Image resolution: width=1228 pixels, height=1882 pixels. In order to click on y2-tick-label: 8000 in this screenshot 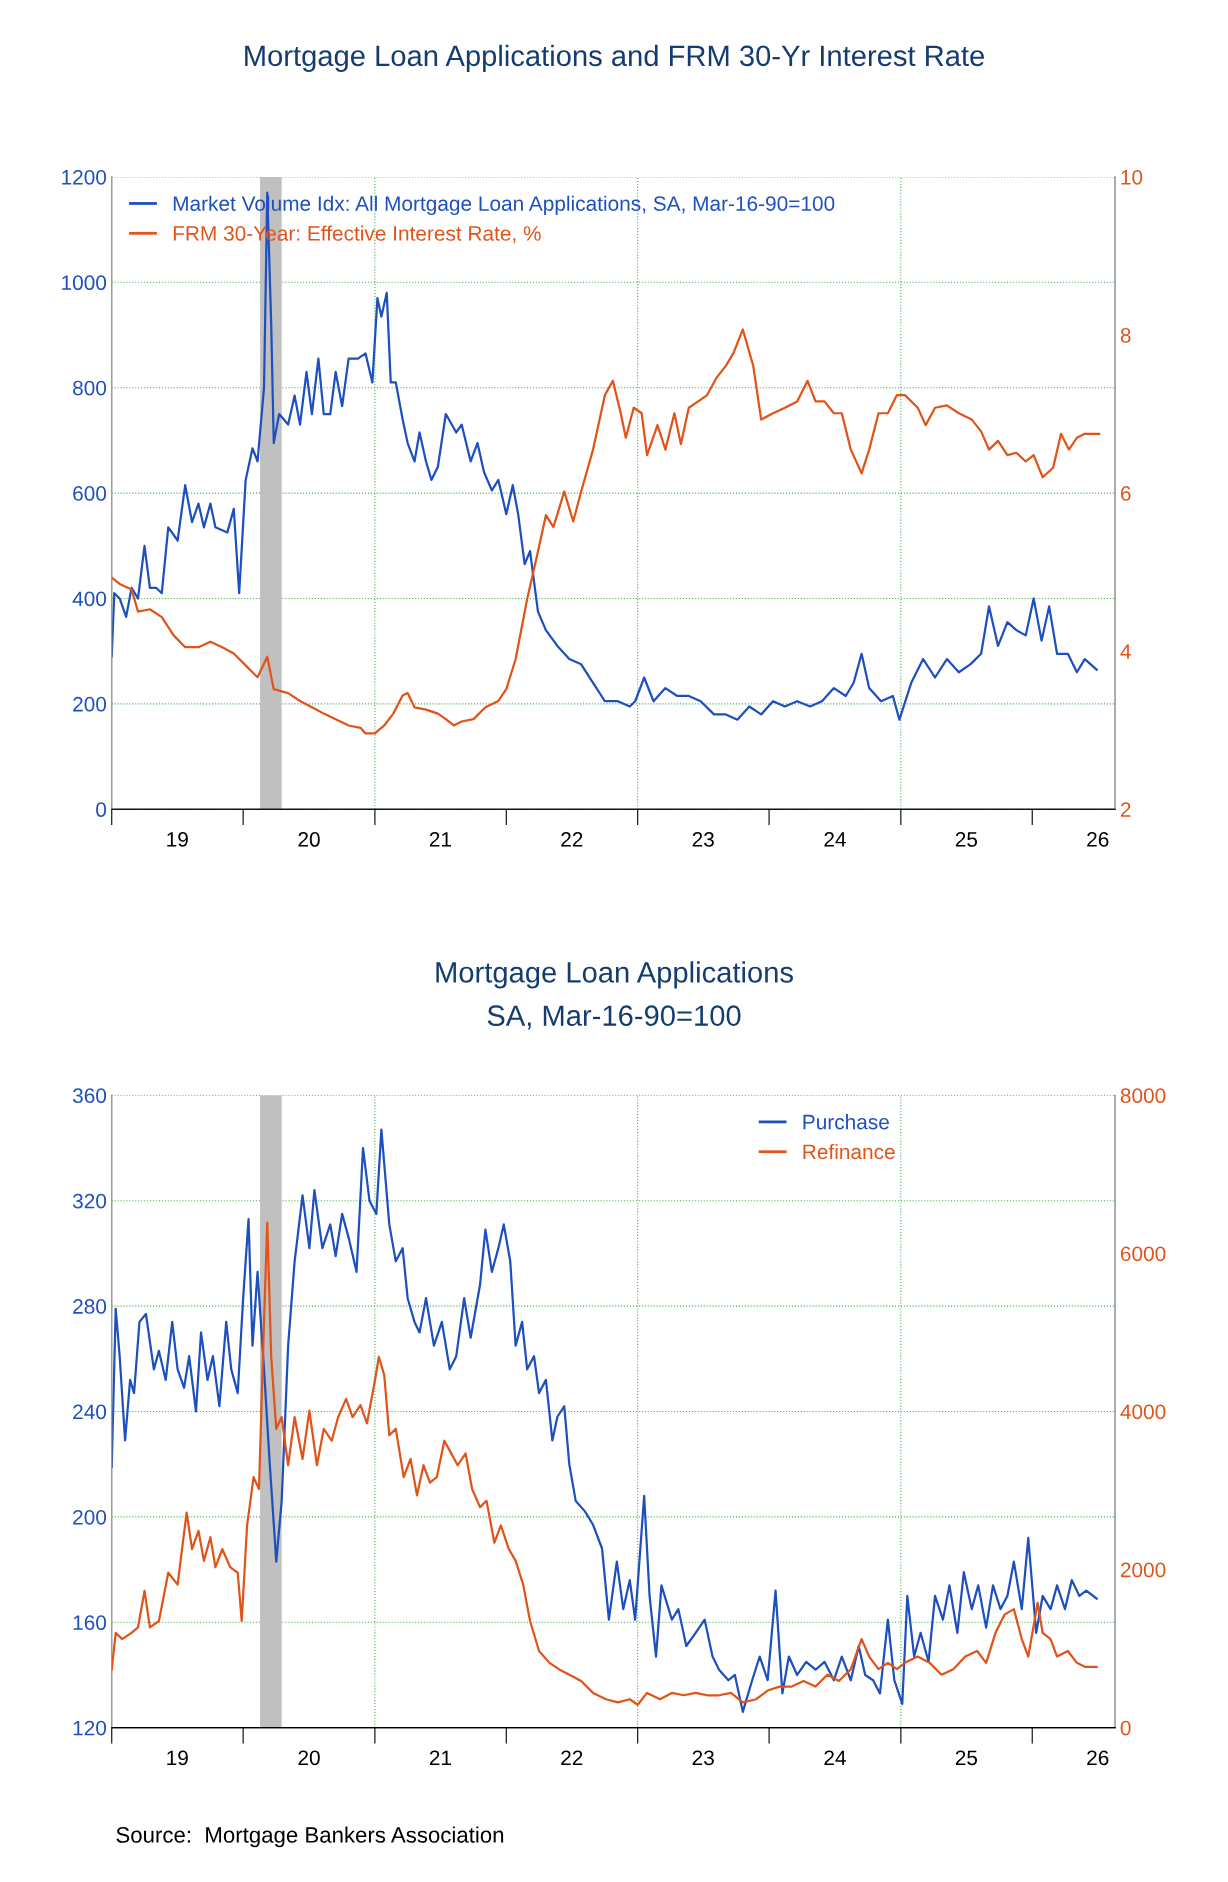, I will do `click(1143, 1096)`.